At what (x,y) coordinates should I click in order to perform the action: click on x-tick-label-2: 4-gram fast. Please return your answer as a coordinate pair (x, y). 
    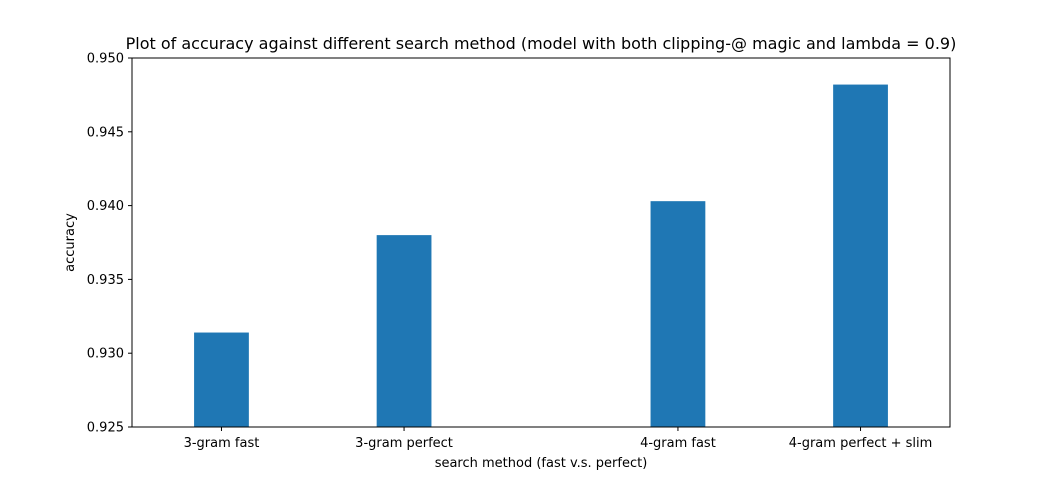
    Looking at the image, I should click on (678, 443).